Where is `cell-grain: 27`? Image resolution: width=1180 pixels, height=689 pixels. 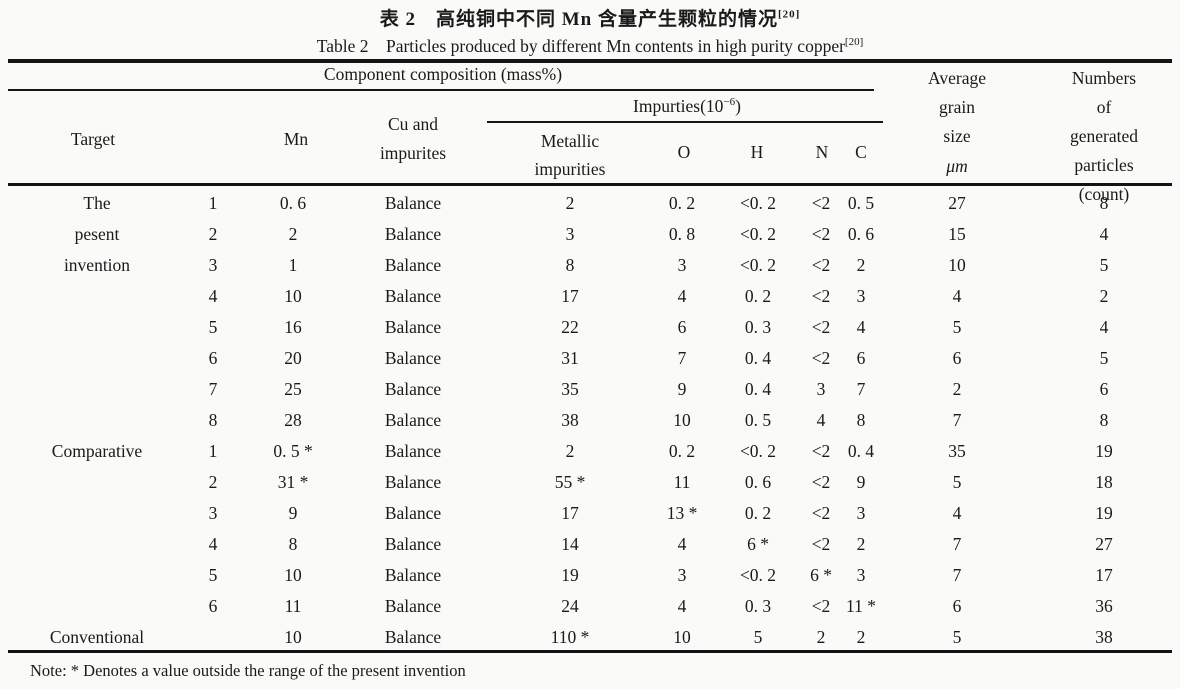 cell-grain: 27 is located at coordinates (957, 203).